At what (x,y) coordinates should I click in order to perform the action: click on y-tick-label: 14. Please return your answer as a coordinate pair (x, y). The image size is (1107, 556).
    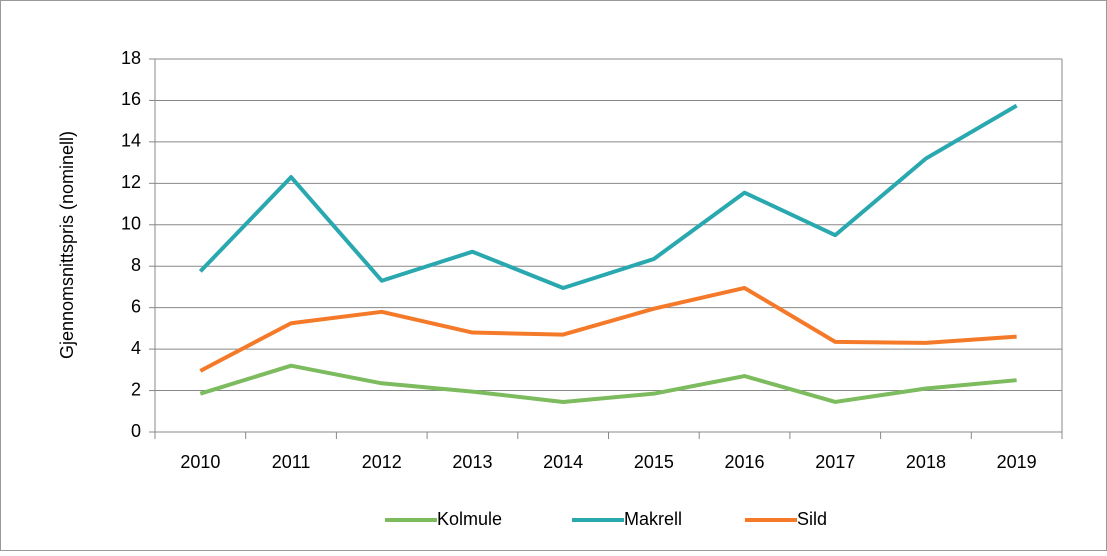
    Looking at the image, I should click on (131, 141).